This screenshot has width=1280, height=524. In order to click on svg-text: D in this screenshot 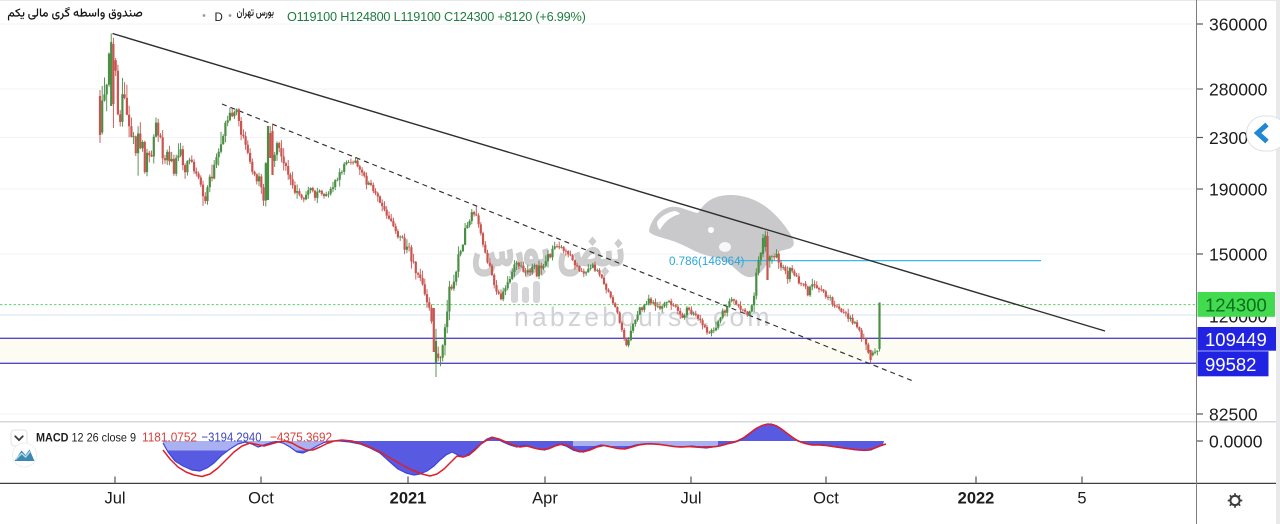, I will do `click(219, 18)`.